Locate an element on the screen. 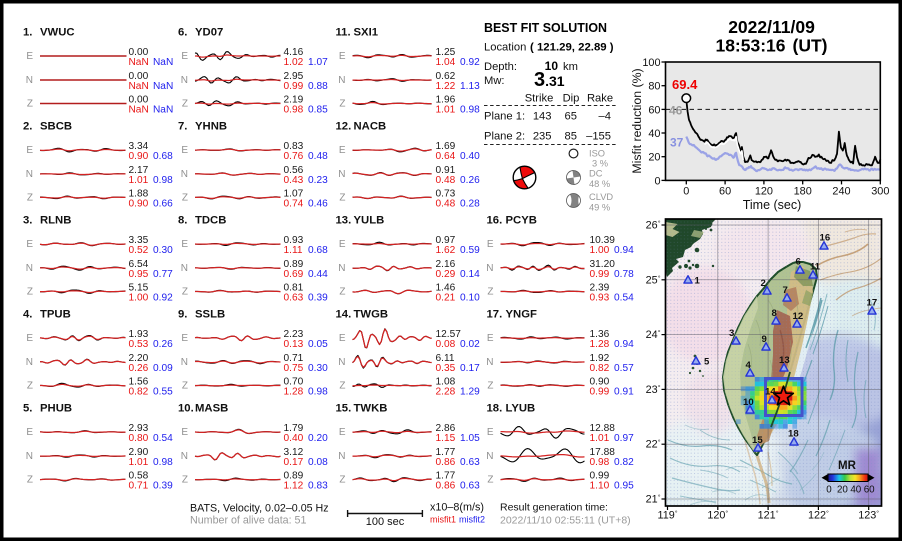 The height and width of the screenshot is (541, 902). svg-text: 0.17 is located at coordinates (470, 368).